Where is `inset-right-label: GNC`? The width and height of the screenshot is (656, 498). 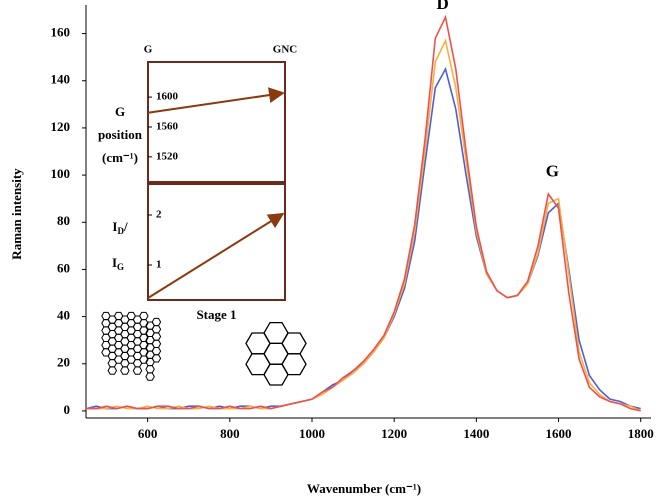
inset-right-label: GNC is located at coordinates (285, 50).